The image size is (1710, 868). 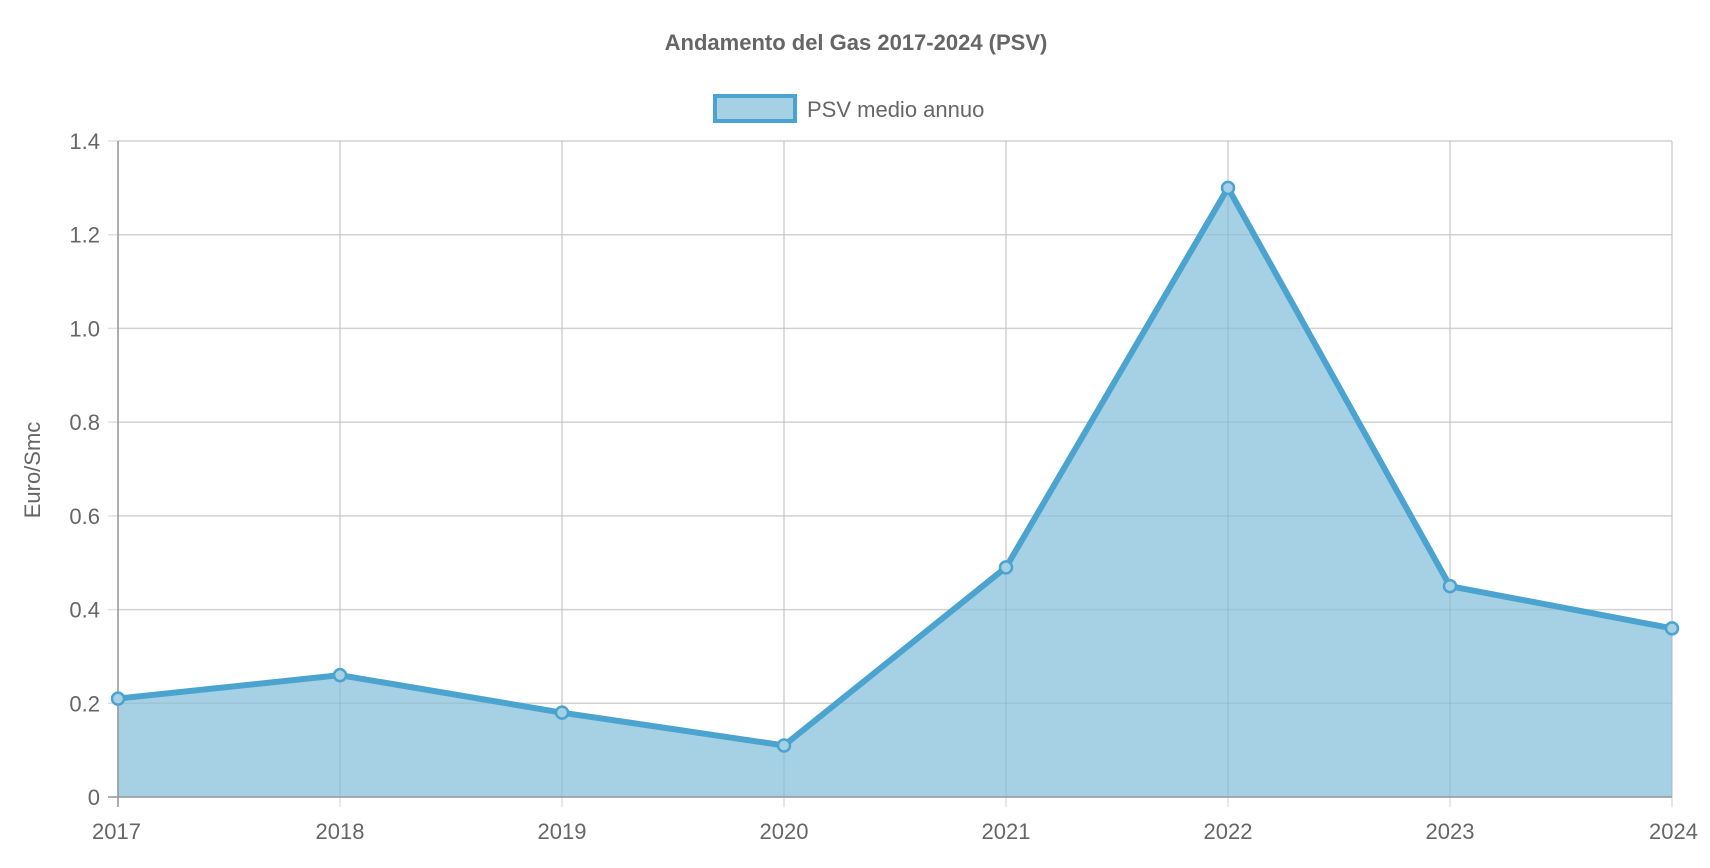 I want to click on y-tick-label: 1.2, so click(x=84, y=235).